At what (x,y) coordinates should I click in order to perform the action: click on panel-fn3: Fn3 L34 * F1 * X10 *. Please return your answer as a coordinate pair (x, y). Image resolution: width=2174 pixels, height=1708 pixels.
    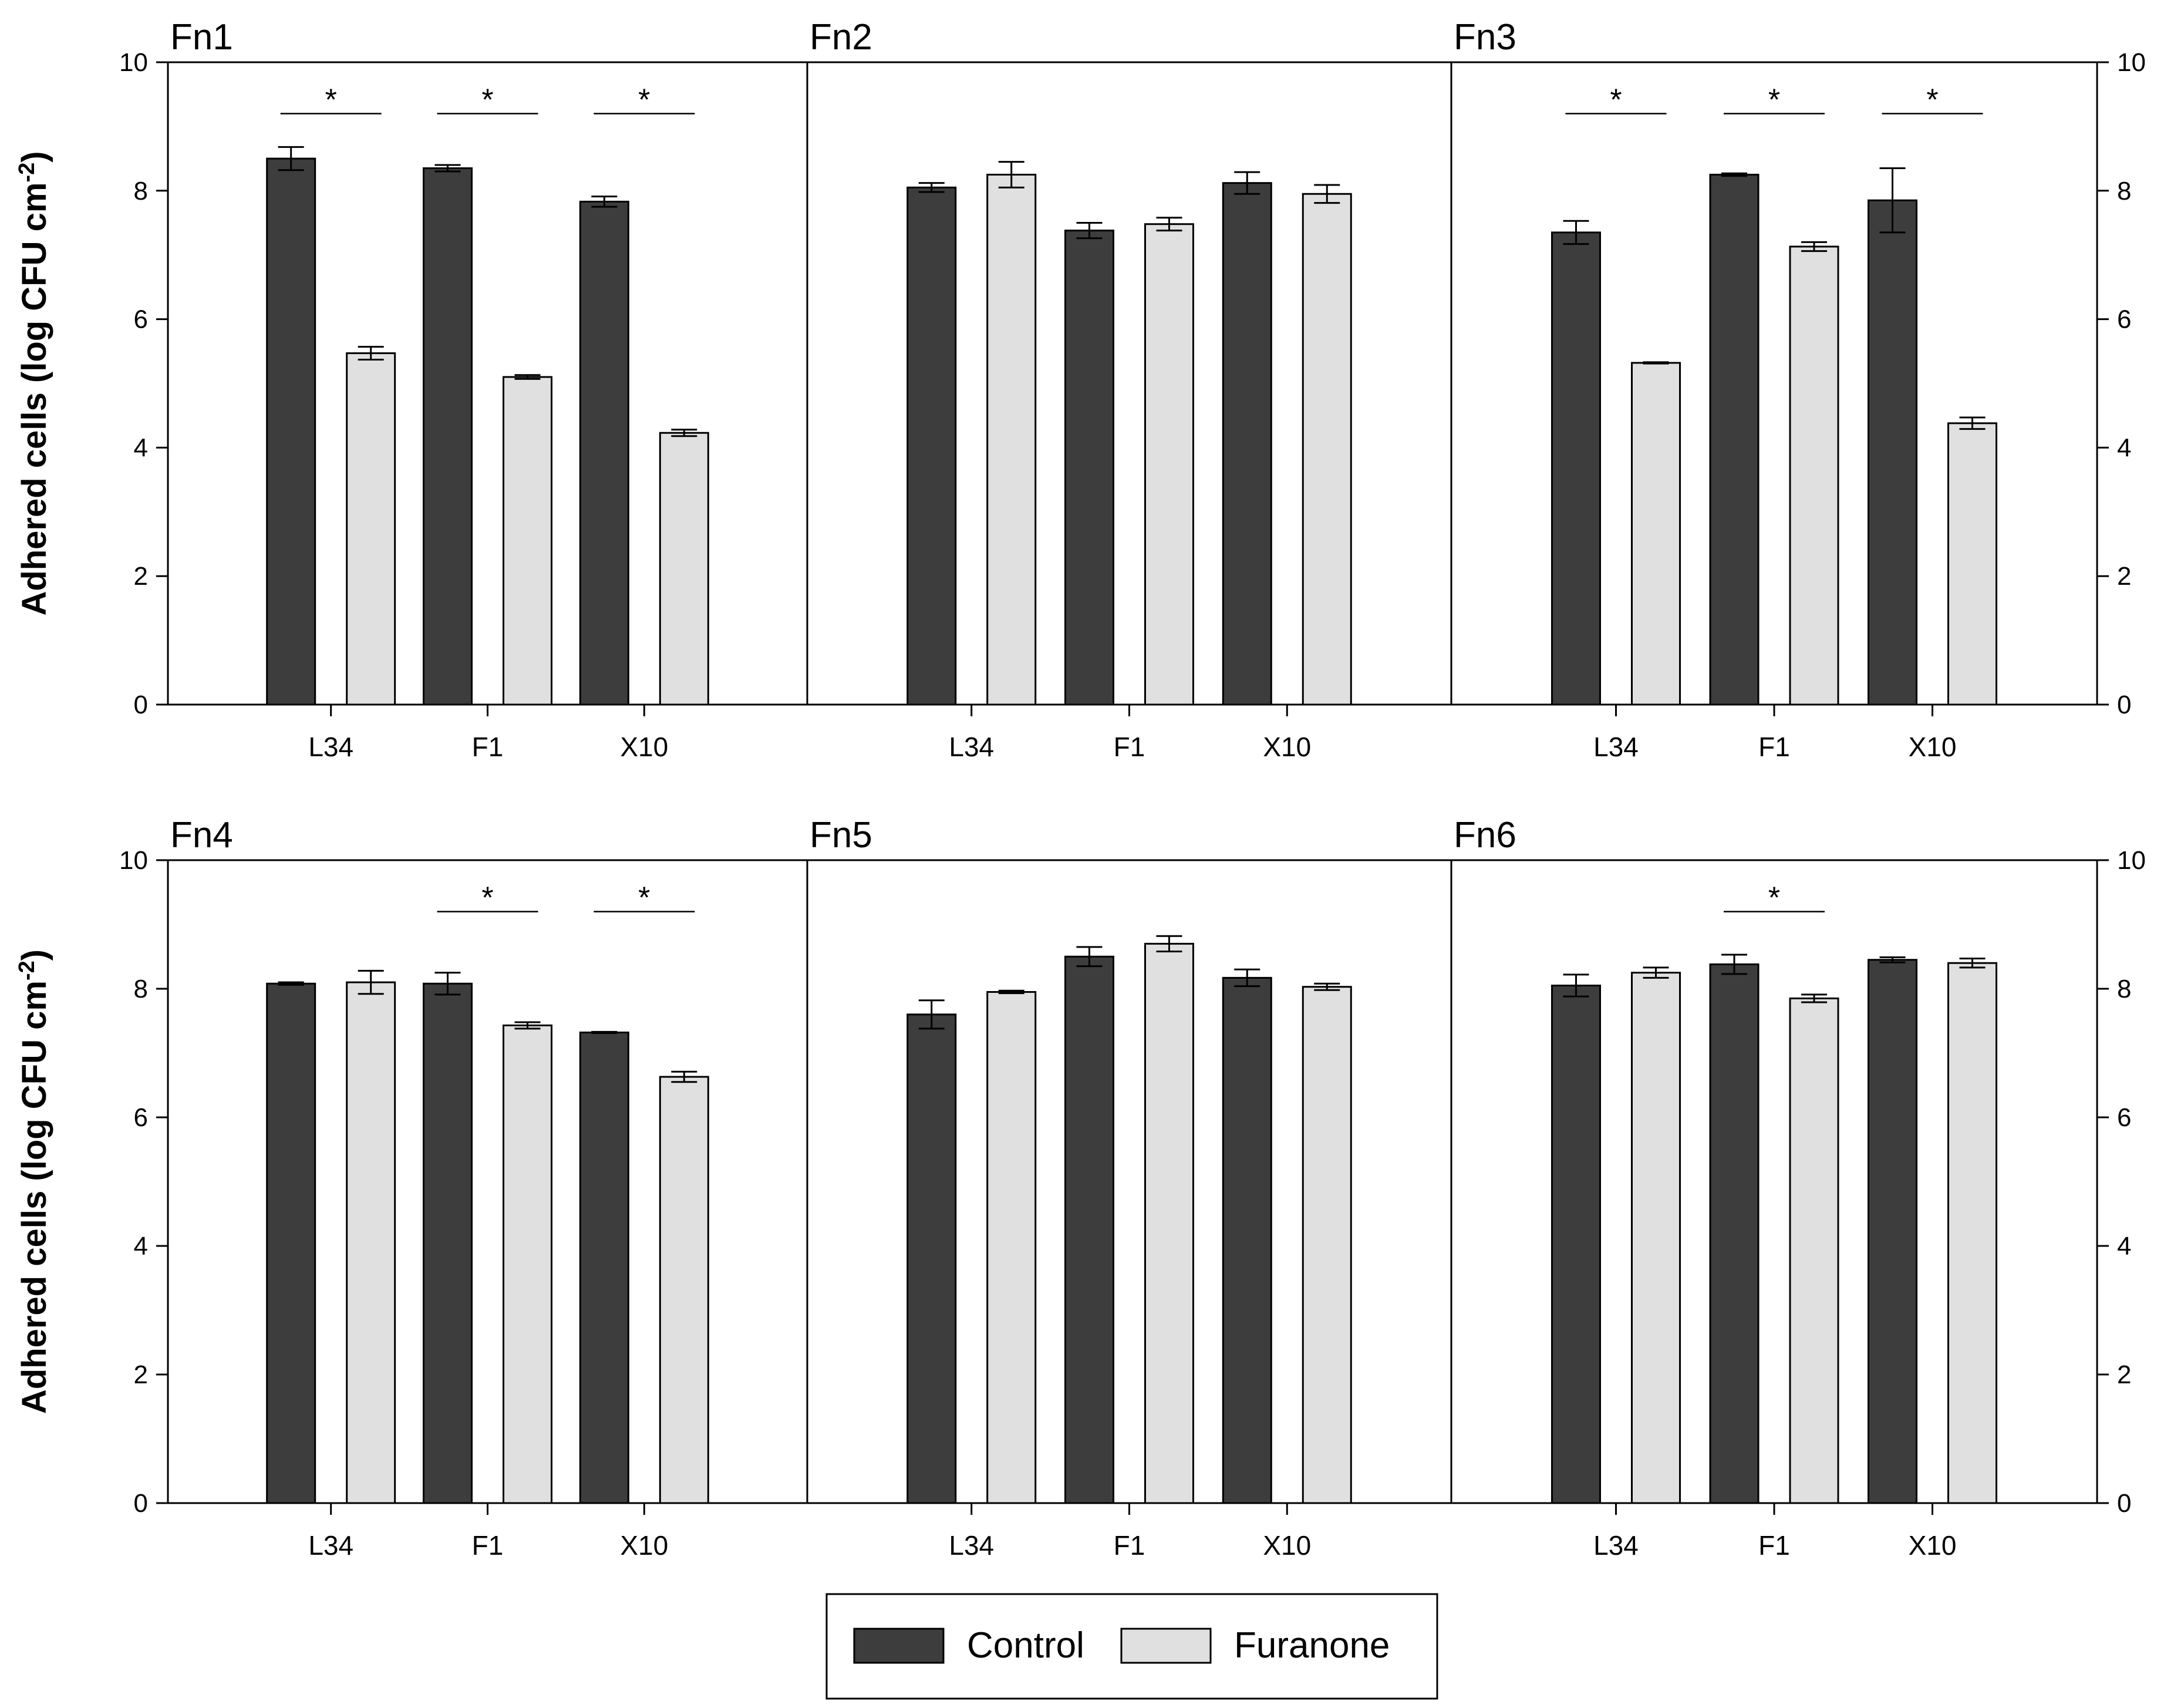
    Looking at the image, I should click on (1725, 389).